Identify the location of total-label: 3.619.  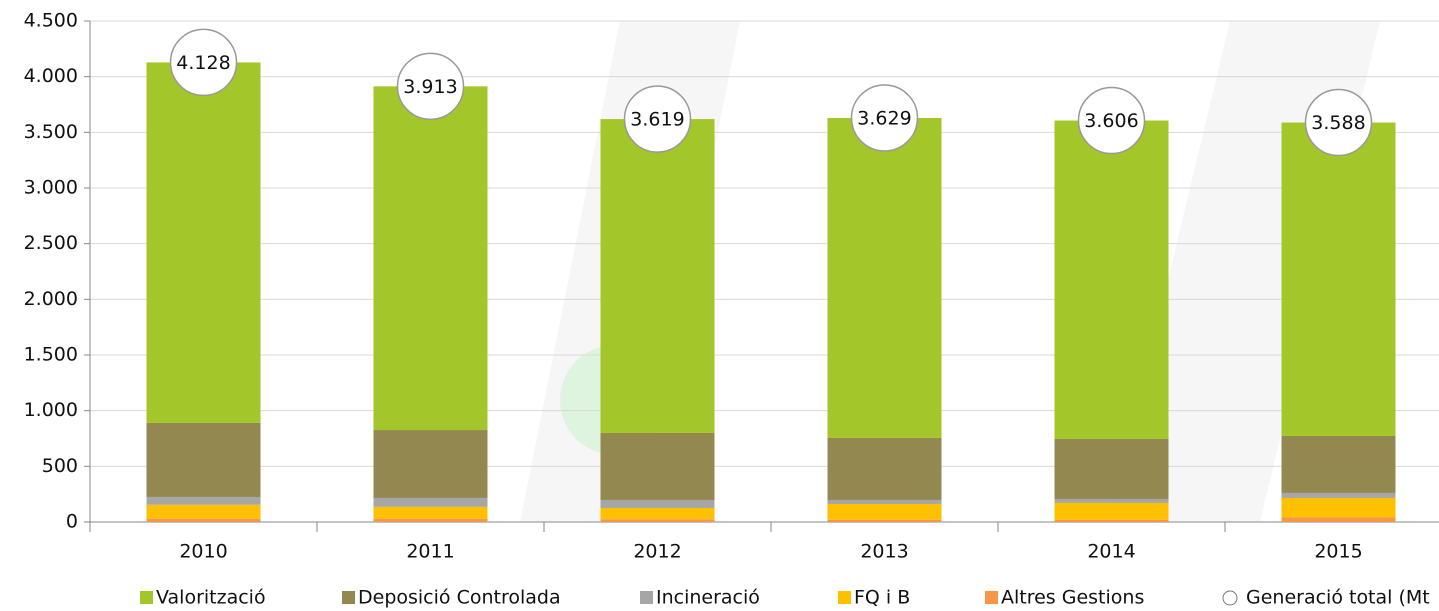
(657, 120).